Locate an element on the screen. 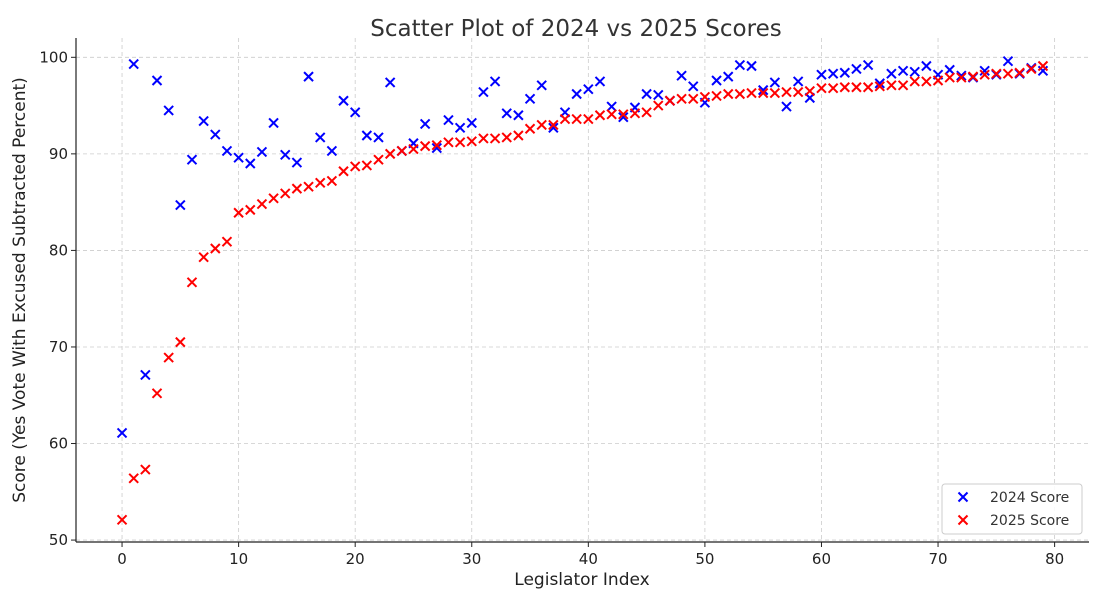  y-tick-label: 100 is located at coordinates (53, 57).